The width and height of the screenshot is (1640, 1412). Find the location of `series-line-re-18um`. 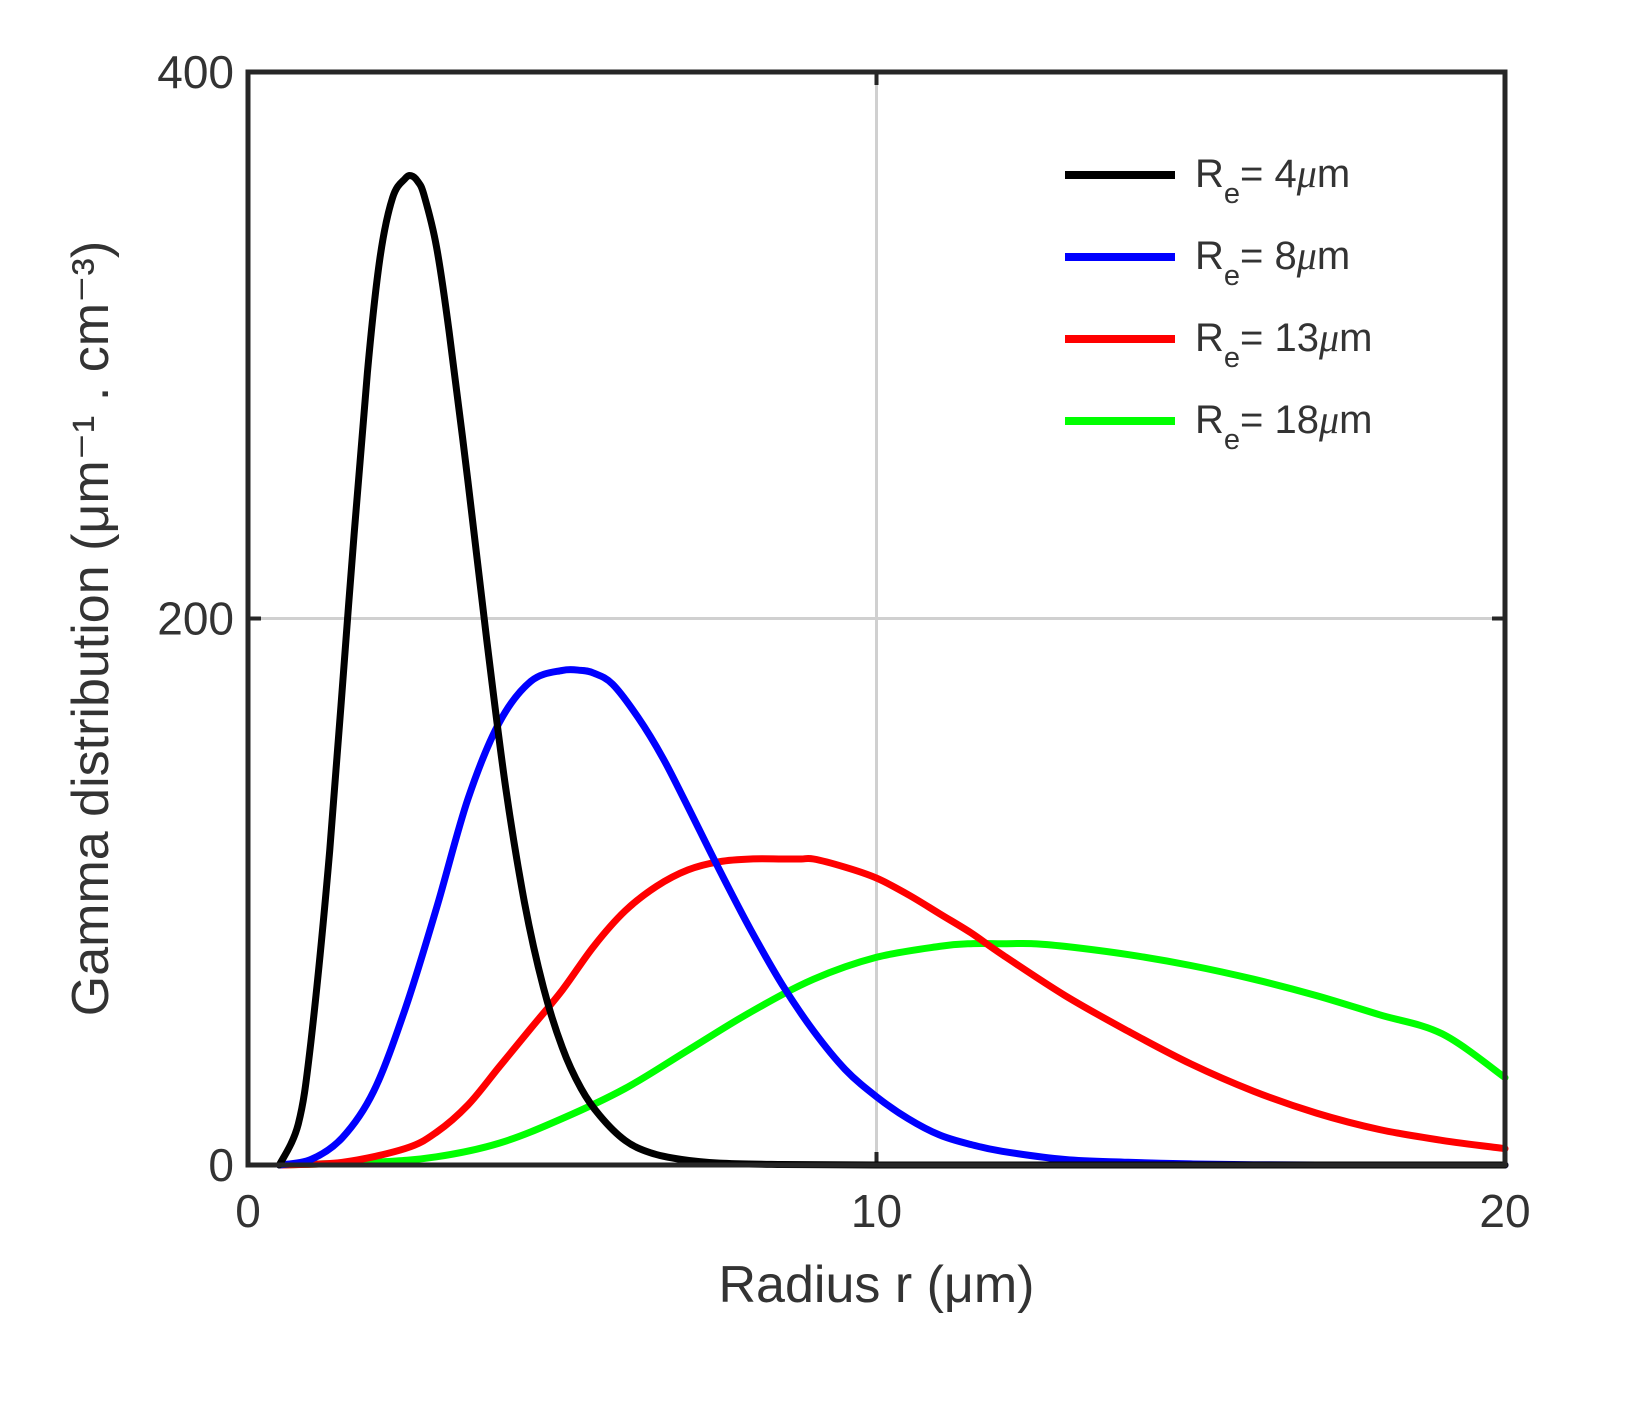

series-line-re-18um is located at coordinates (892, 1054).